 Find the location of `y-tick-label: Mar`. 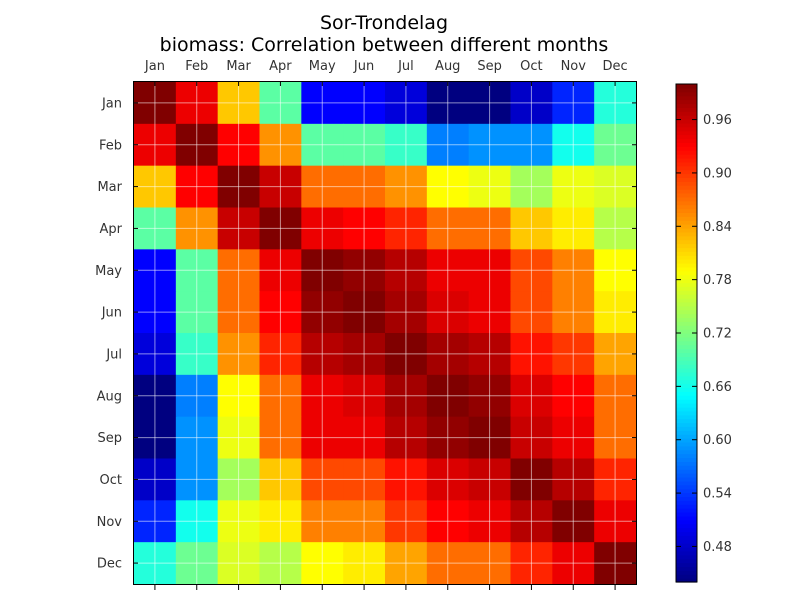

y-tick-label: Mar is located at coordinates (109, 187).